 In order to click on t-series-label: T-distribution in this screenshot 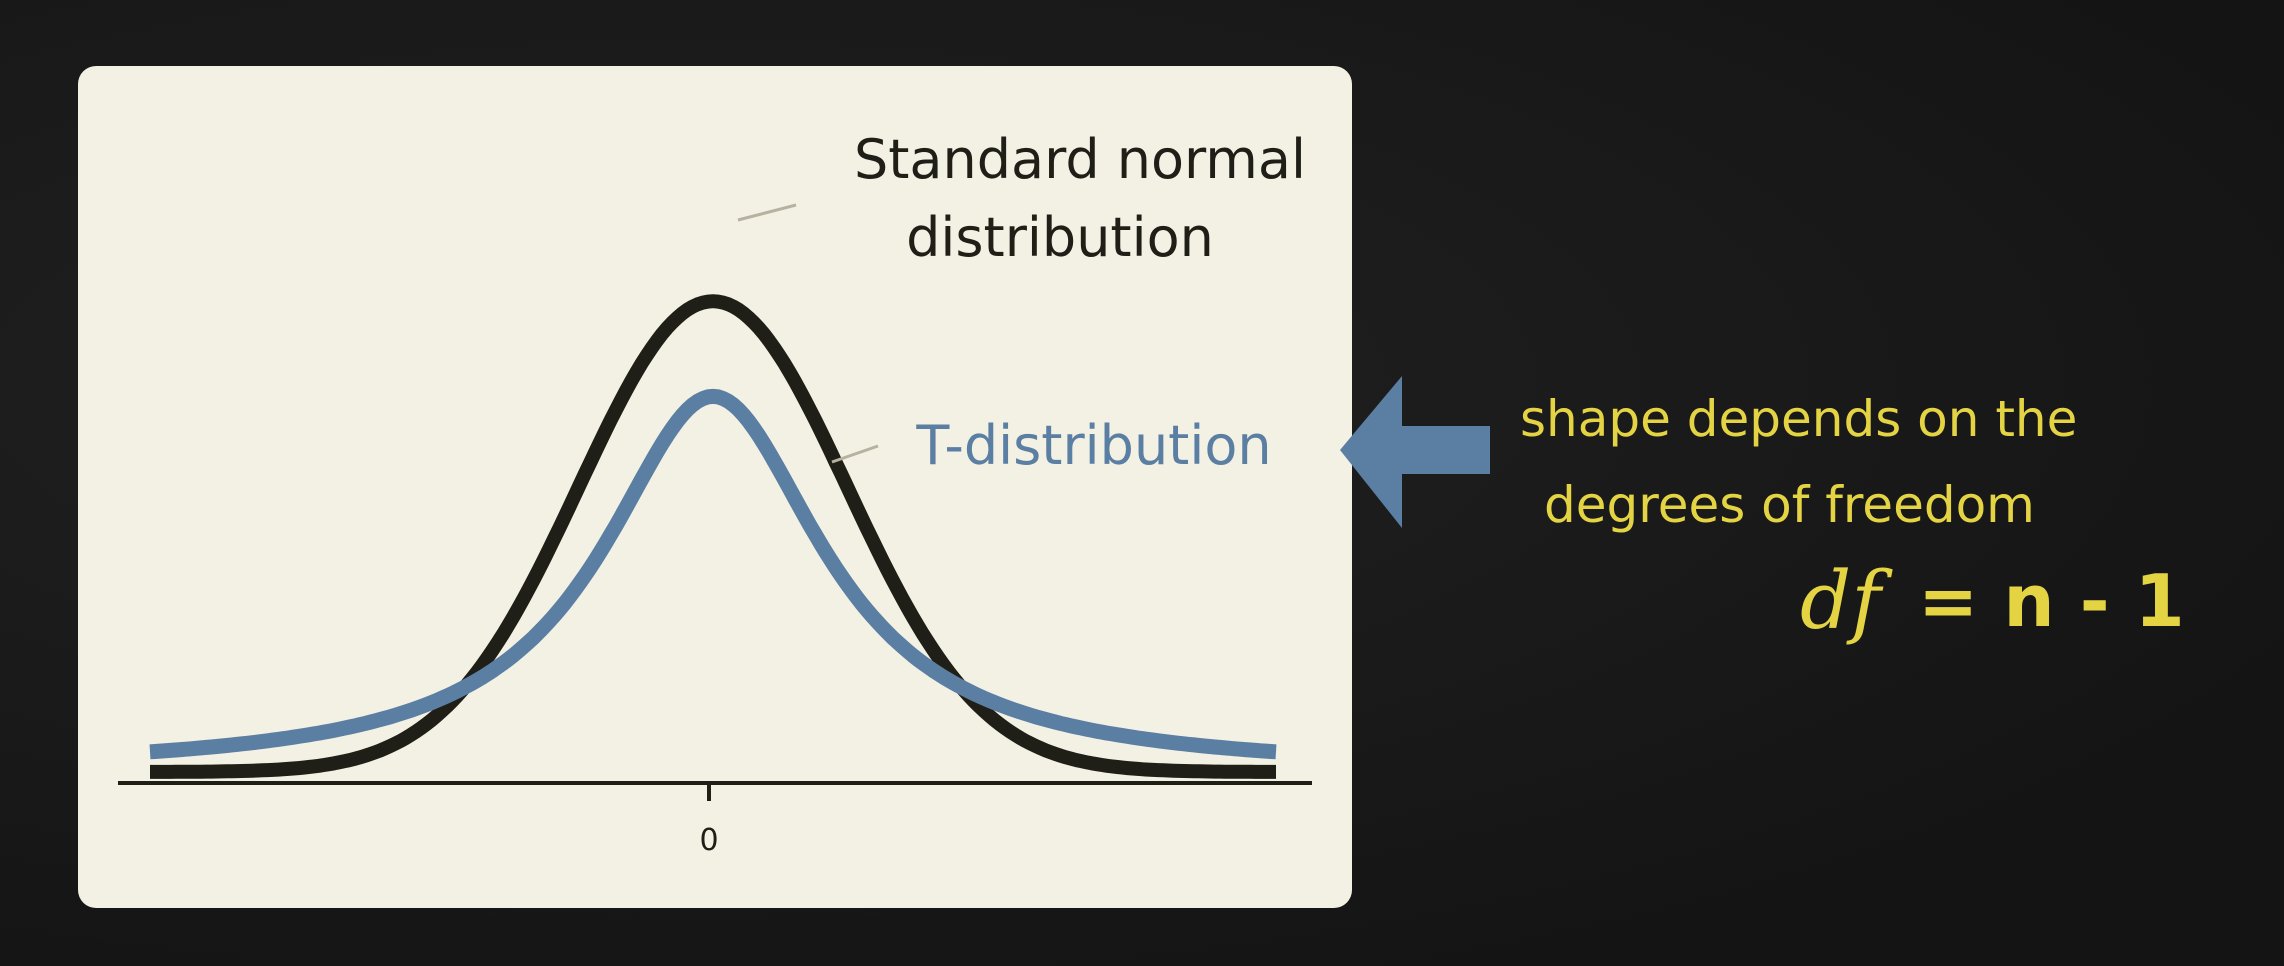, I will do `click(1093, 445)`.